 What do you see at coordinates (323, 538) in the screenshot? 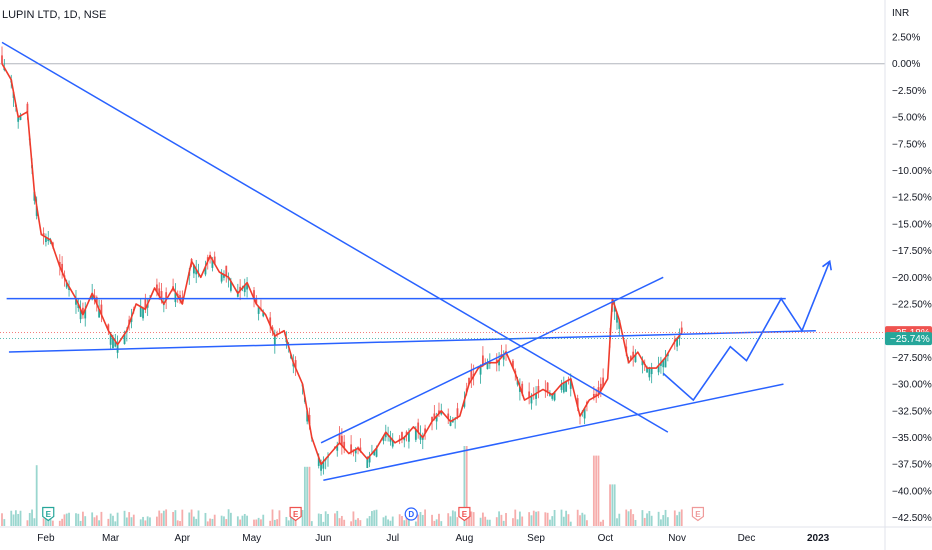
I see `x-tick-label: Jun` at bounding box center [323, 538].